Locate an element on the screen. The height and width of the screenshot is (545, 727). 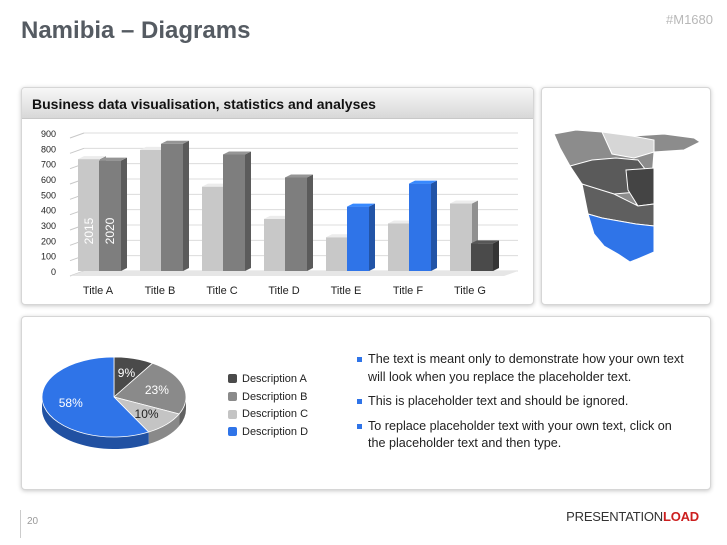
legend-label: Description C is located at coordinates (275, 414).